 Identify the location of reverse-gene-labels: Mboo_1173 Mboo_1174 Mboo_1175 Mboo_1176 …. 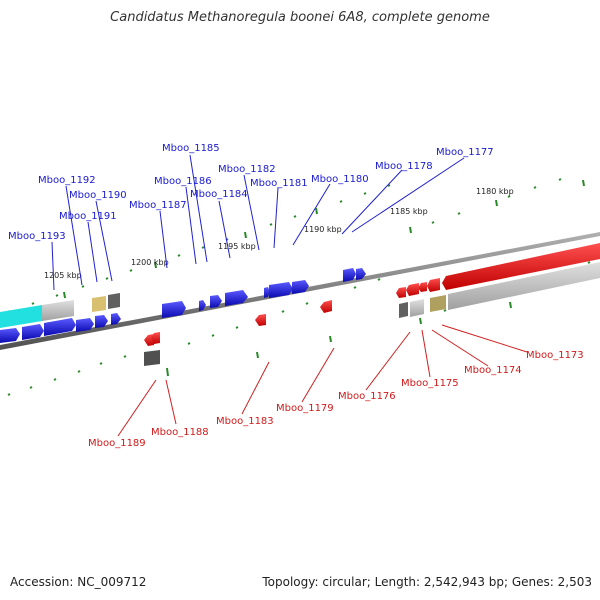
(336, 399).